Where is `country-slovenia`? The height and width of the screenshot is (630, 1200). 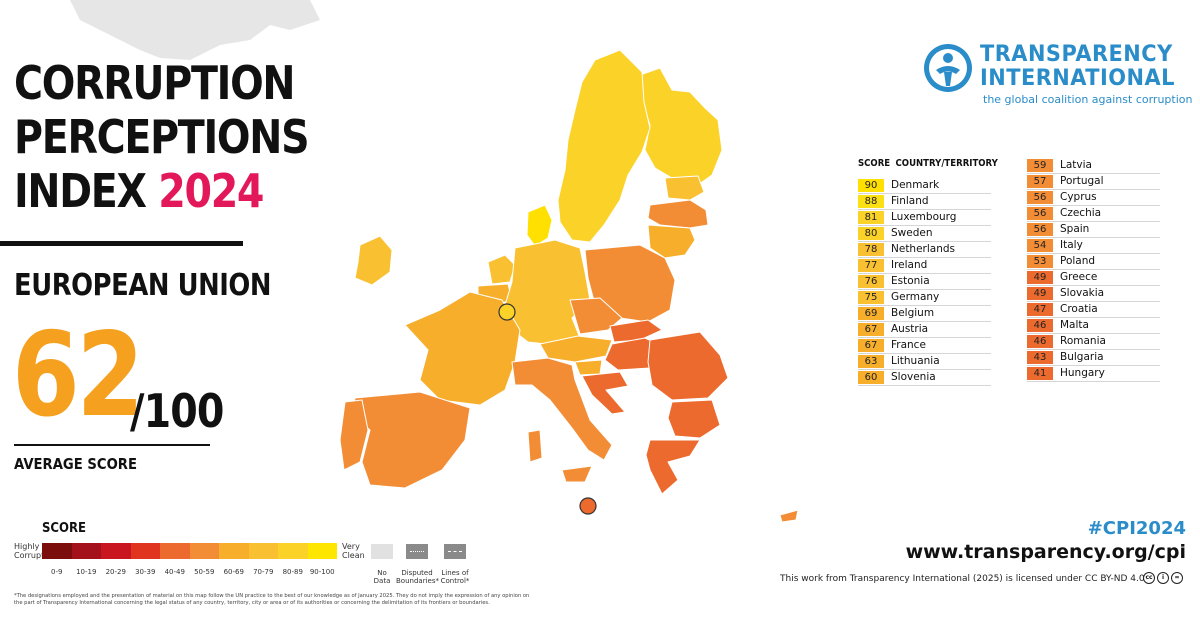
country-slovenia is located at coordinates (588, 367).